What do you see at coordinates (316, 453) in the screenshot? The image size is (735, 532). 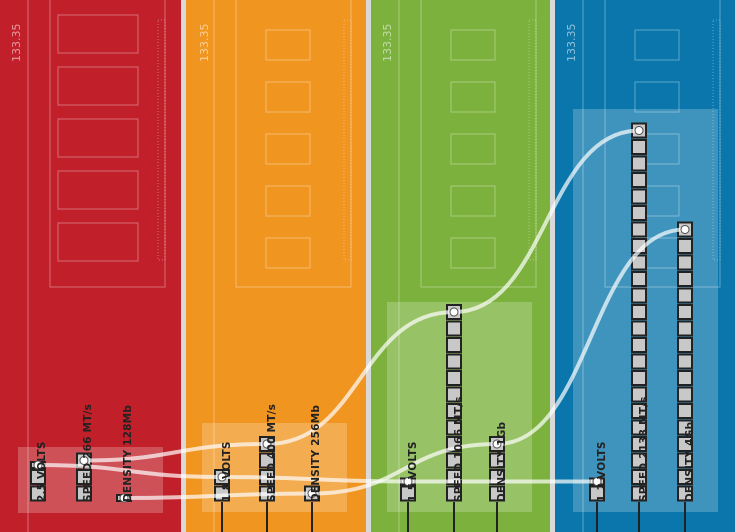 I see `density-label: DENSITY 256Mb` at bounding box center [316, 453].